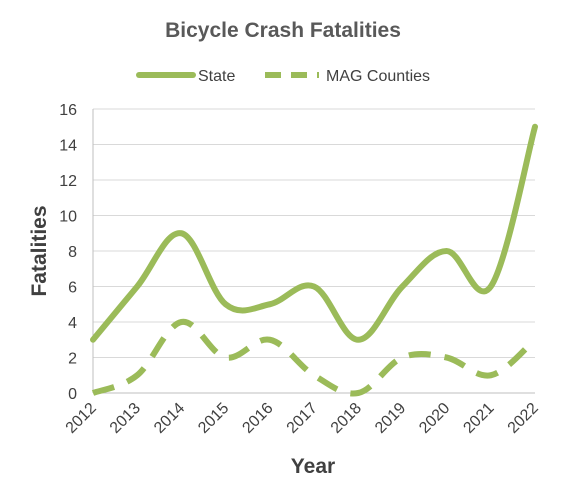  Describe the element at coordinates (68, 217) in the screenshot. I see `y-tick-label: 10` at that location.